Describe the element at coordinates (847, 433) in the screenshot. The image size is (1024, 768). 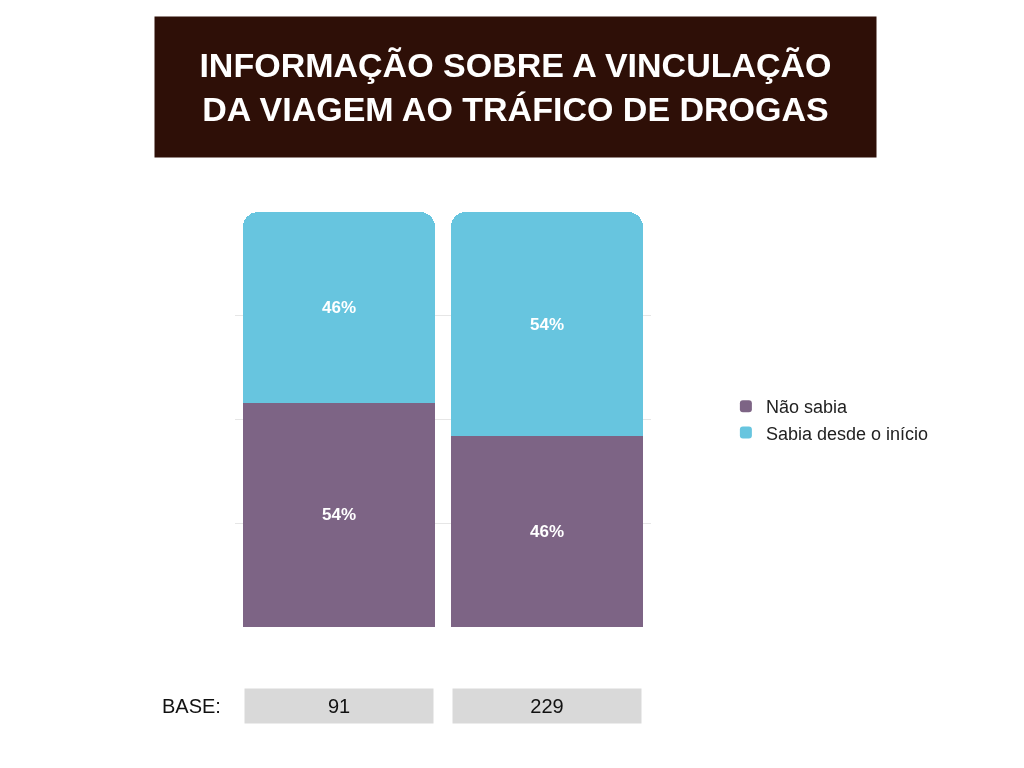
I see `legend-label: Sabia desde o início` at that location.